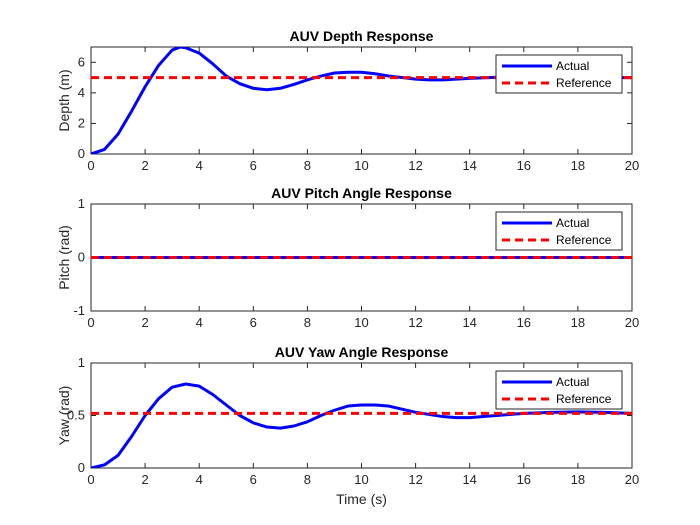  I want to click on y-tick-label: 2, so click(81, 122).